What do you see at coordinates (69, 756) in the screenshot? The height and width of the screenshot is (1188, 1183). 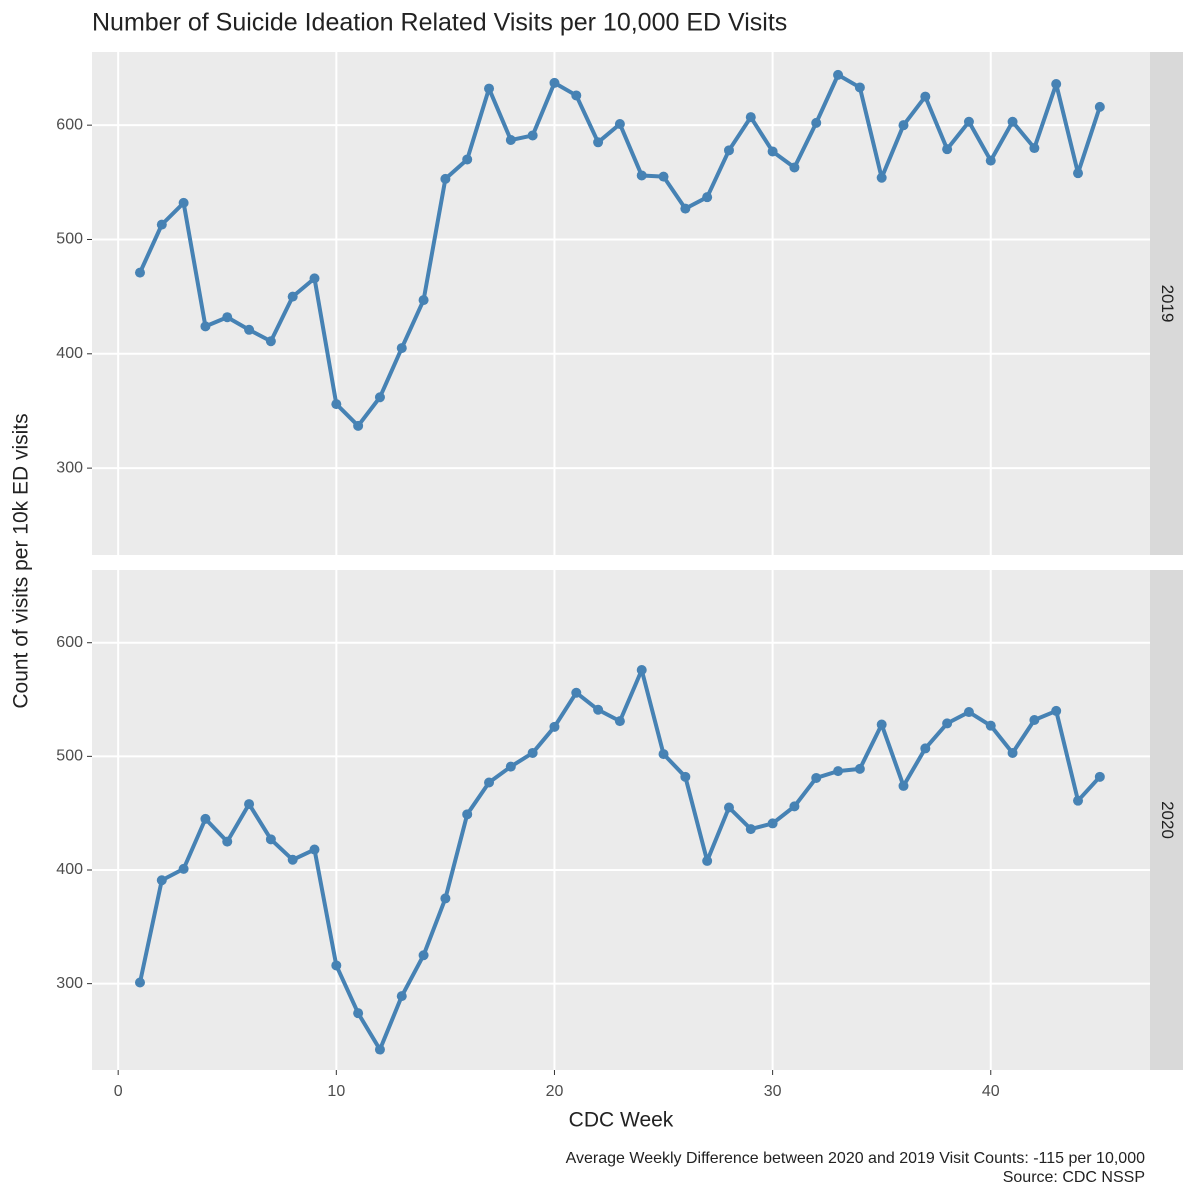 I see `y-tick-label: 500` at bounding box center [69, 756].